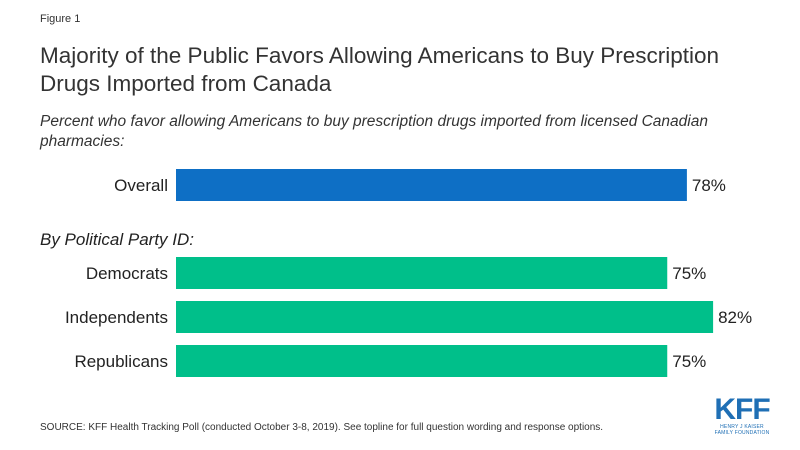 The height and width of the screenshot is (450, 800). Describe the element at coordinates (709, 185) in the screenshot. I see `value-label-overall: 78%` at that location.